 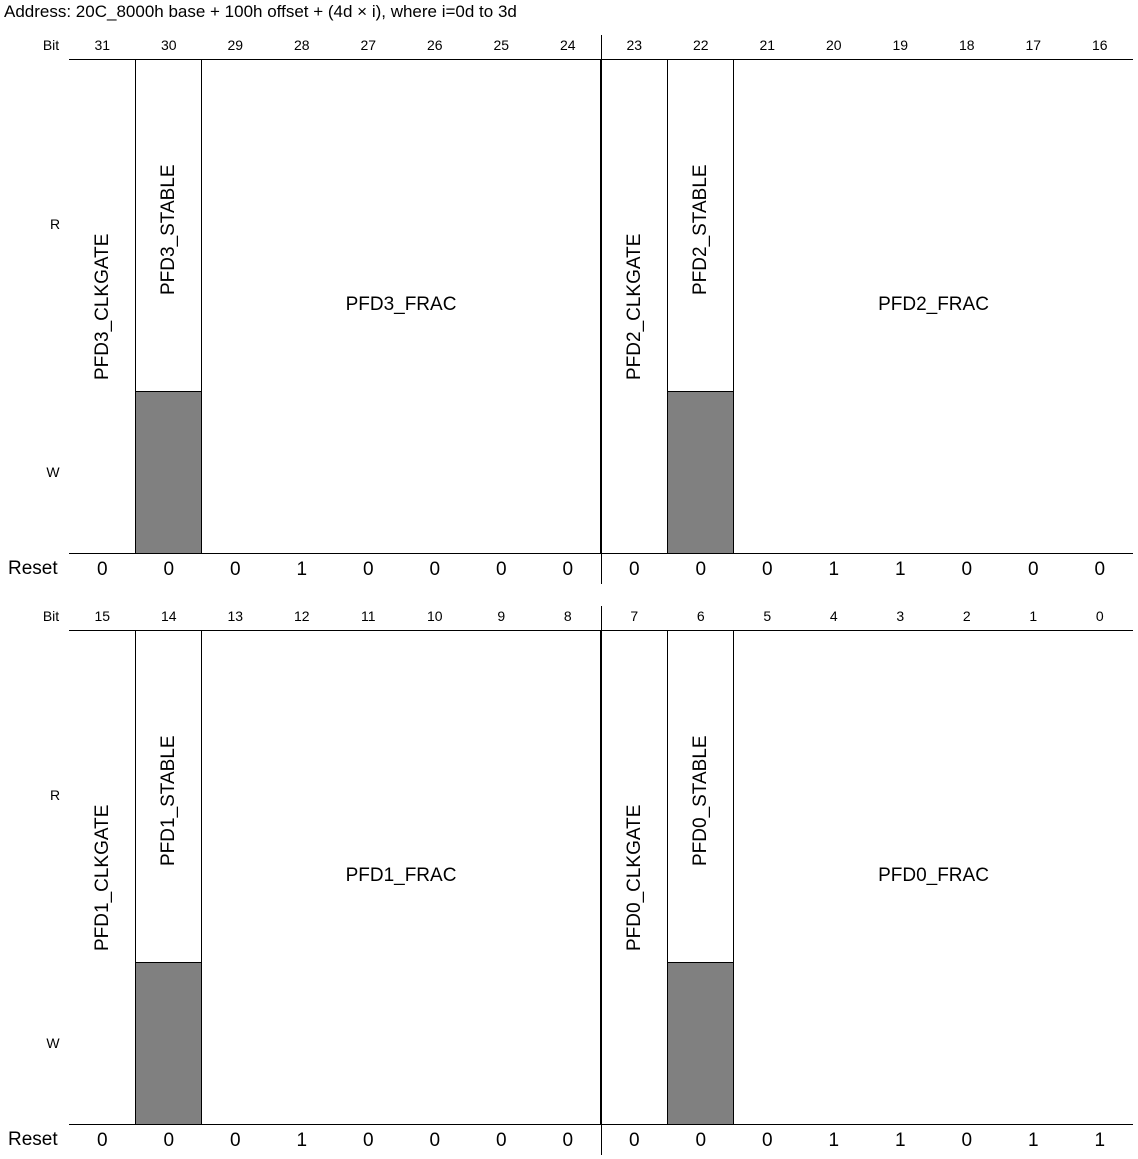 What do you see at coordinates (168, 306) in the screenshot?
I see `register-field: PFD3_STABLE` at bounding box center [168, 306].